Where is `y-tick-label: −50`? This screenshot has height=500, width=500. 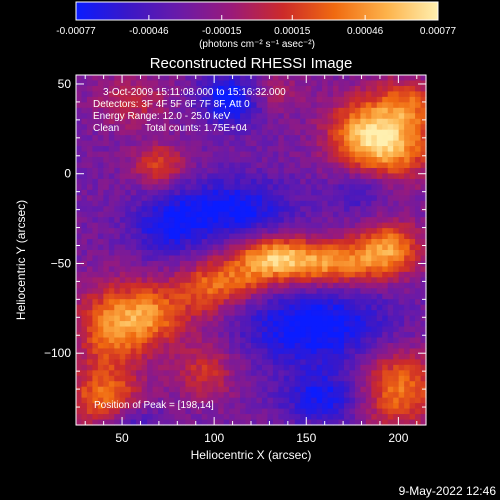
y-tick-label: −50 is located at coordinates (61, 263).